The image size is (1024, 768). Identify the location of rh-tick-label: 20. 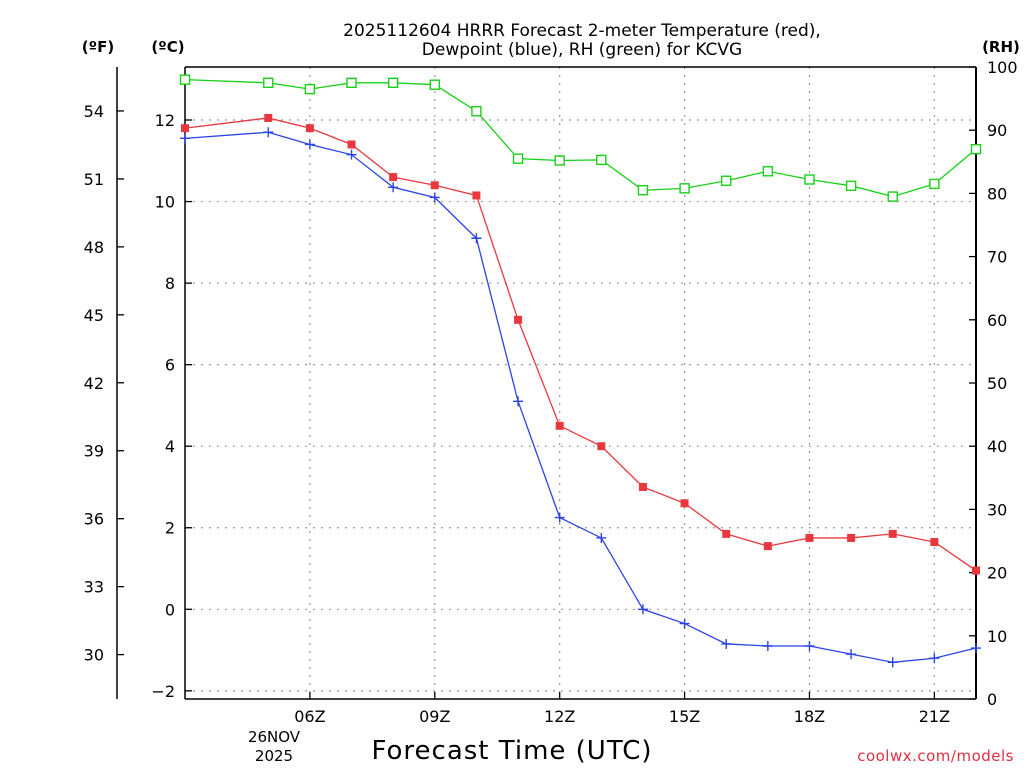
(997, 573).